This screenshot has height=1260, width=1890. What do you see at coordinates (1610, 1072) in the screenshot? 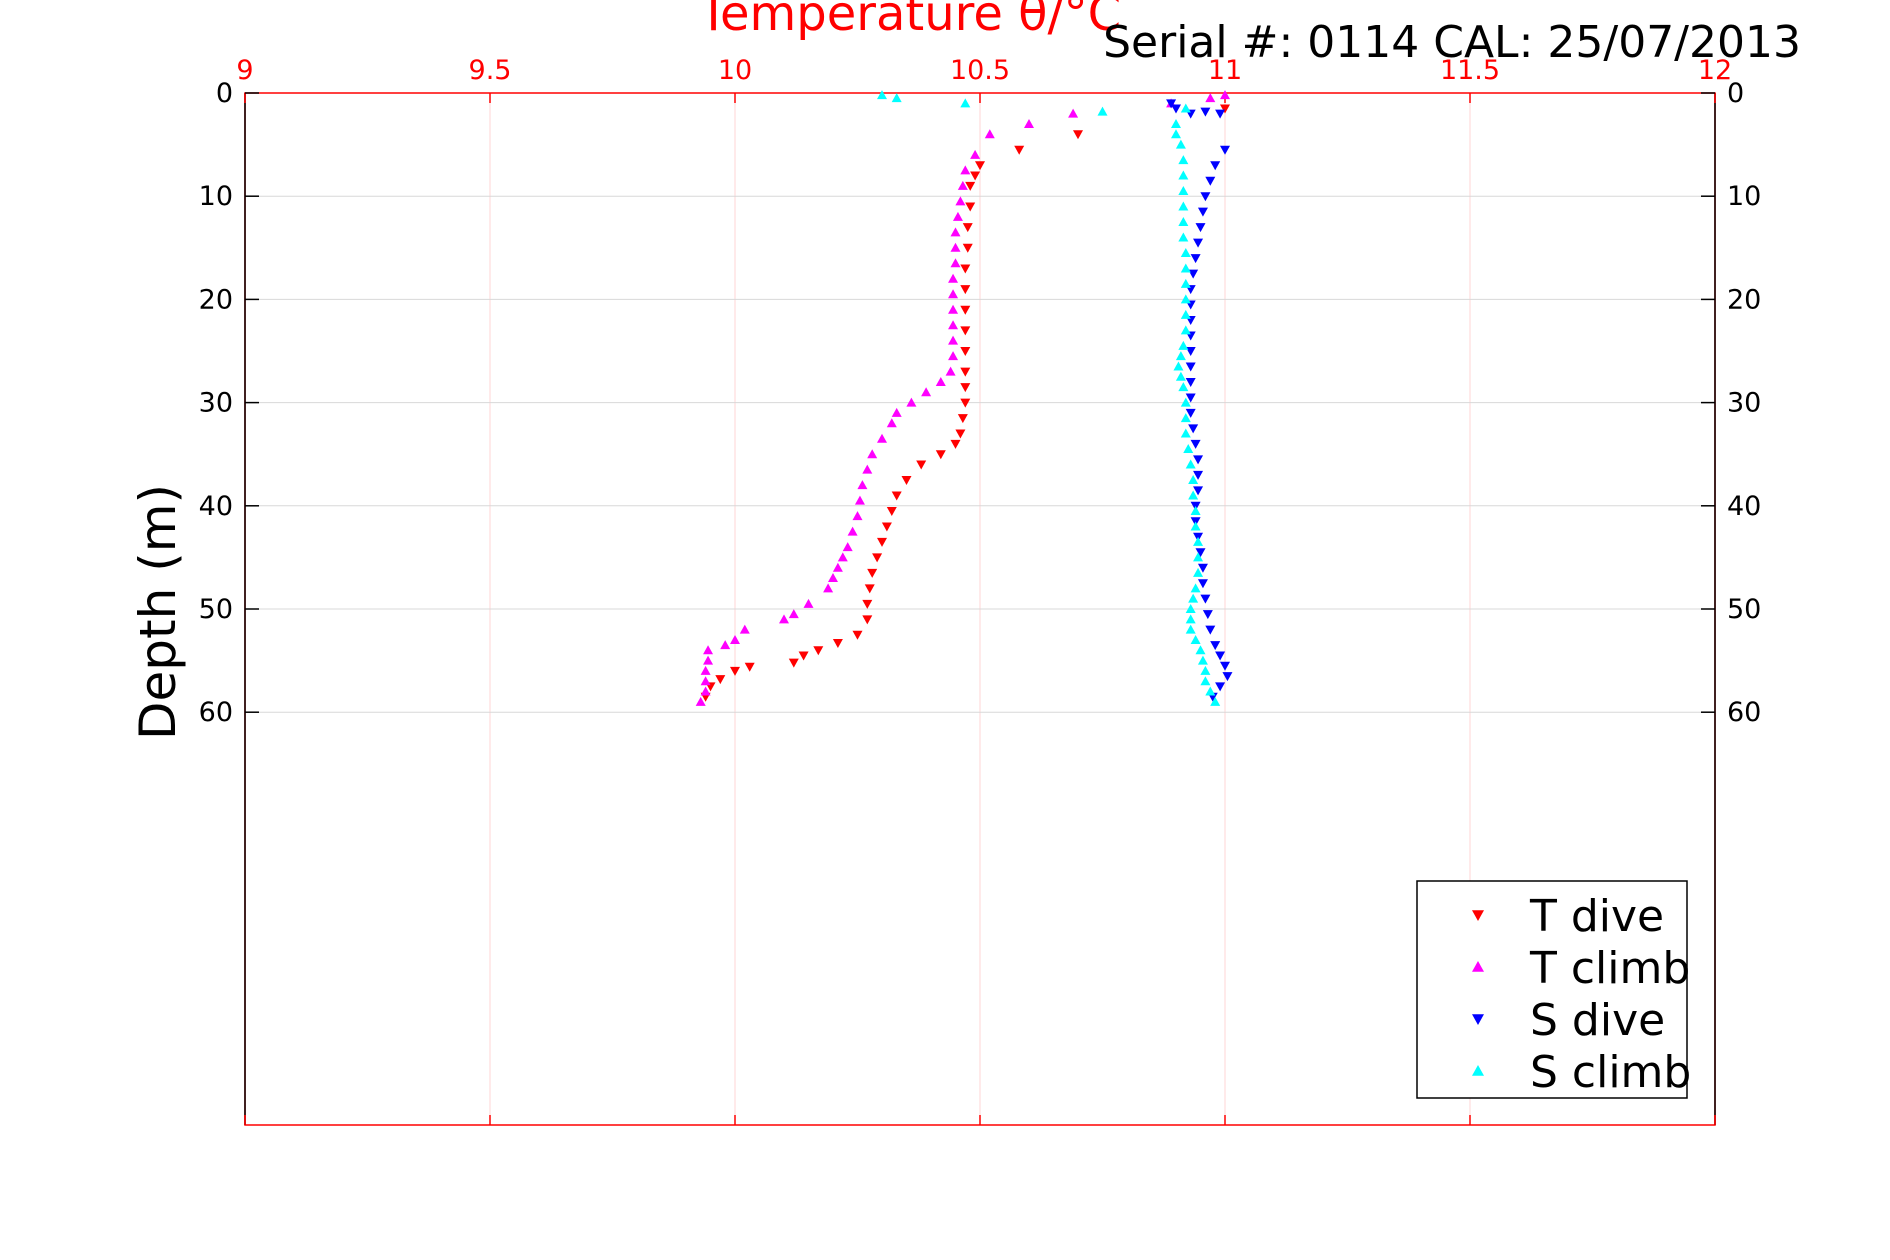
I see `legend-label: S climb` at bounding box center [1610, 1072].